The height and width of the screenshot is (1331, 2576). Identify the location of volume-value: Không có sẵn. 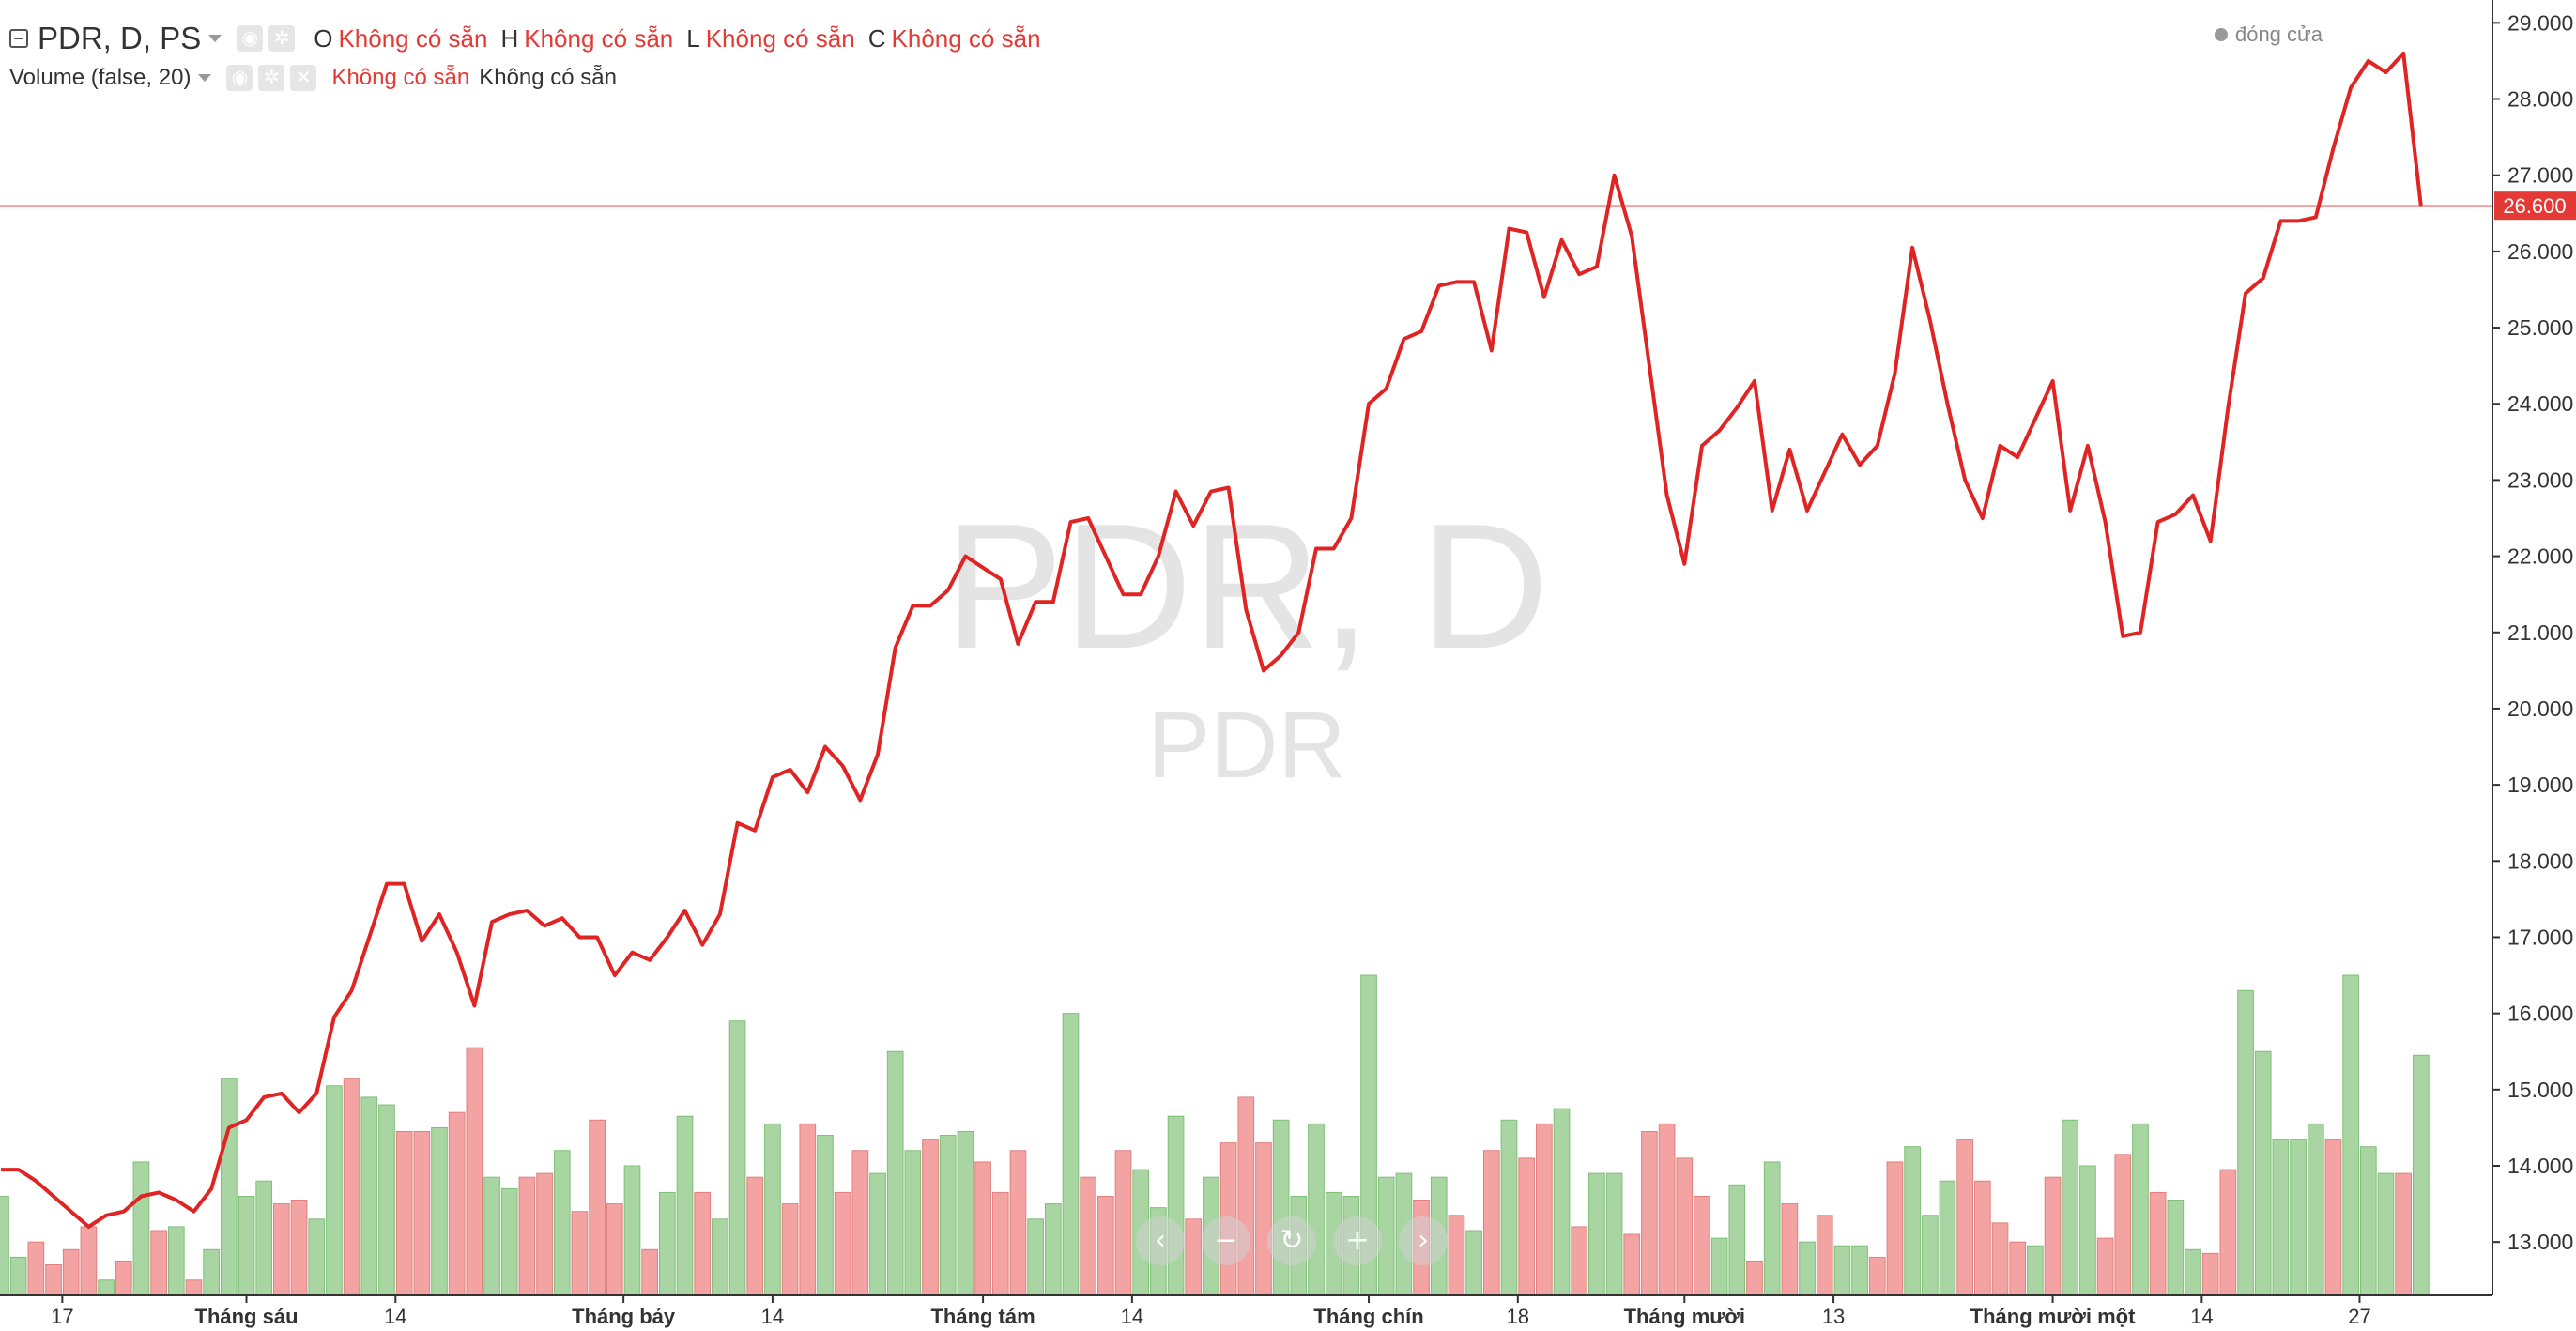
(400, 77).